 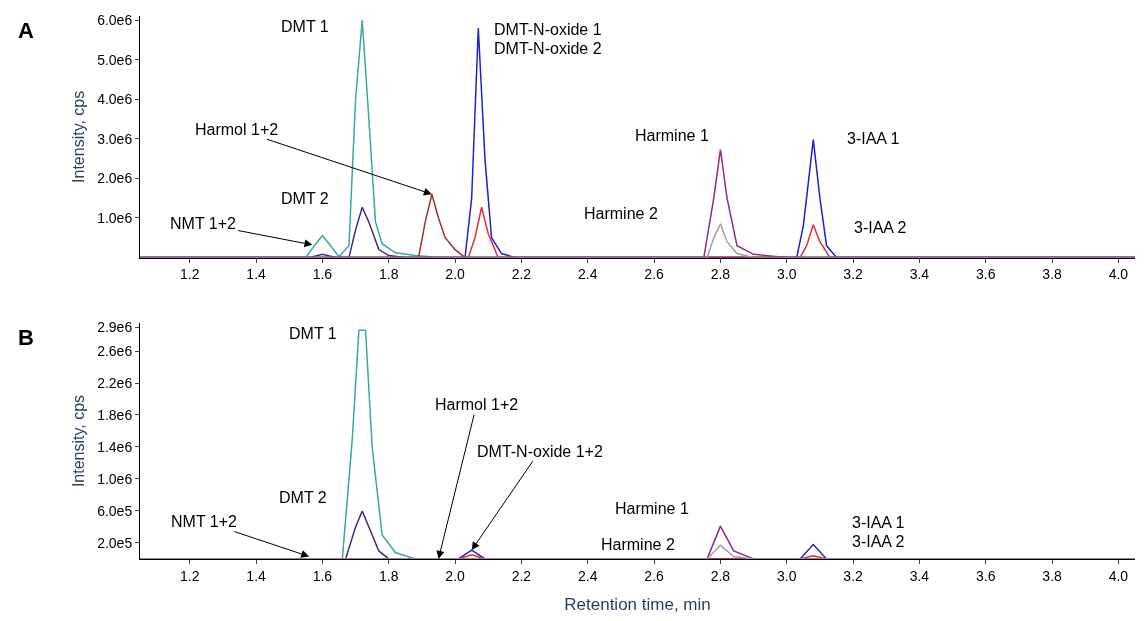 I want to click on y-tick-label: 6.0e6, so click(x=115, y=20).